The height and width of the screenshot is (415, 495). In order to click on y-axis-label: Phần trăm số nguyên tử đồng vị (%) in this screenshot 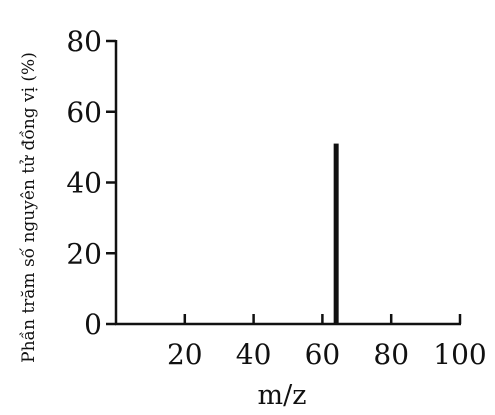, I will do `click(29, 207)`.